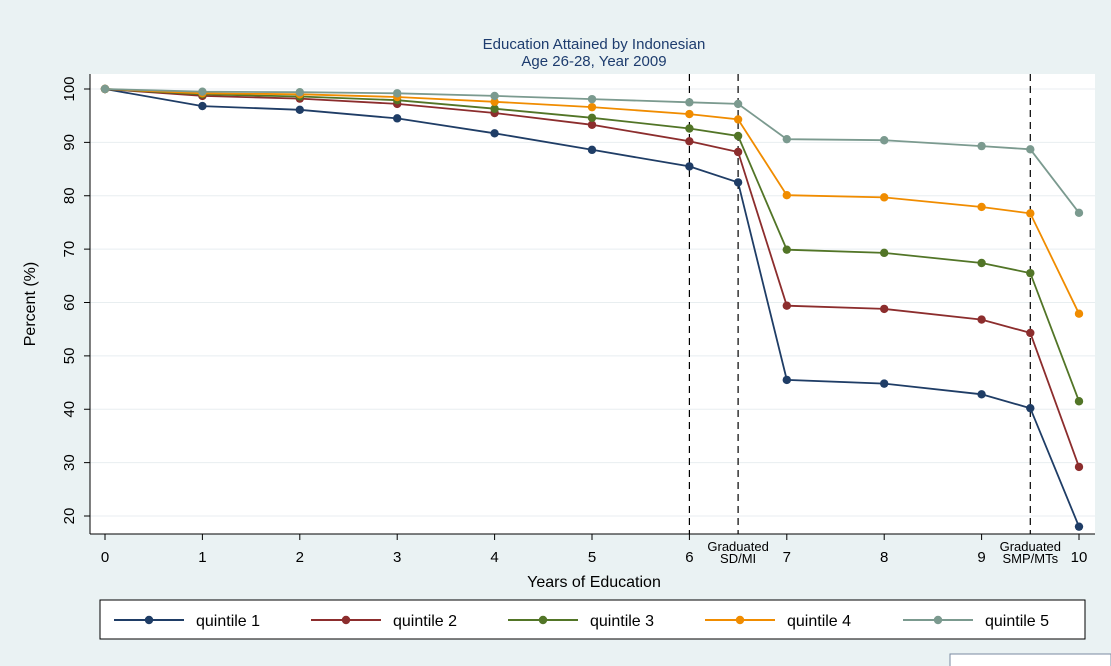  I want to click on legend-label: quintile 2, so click(425, 621).